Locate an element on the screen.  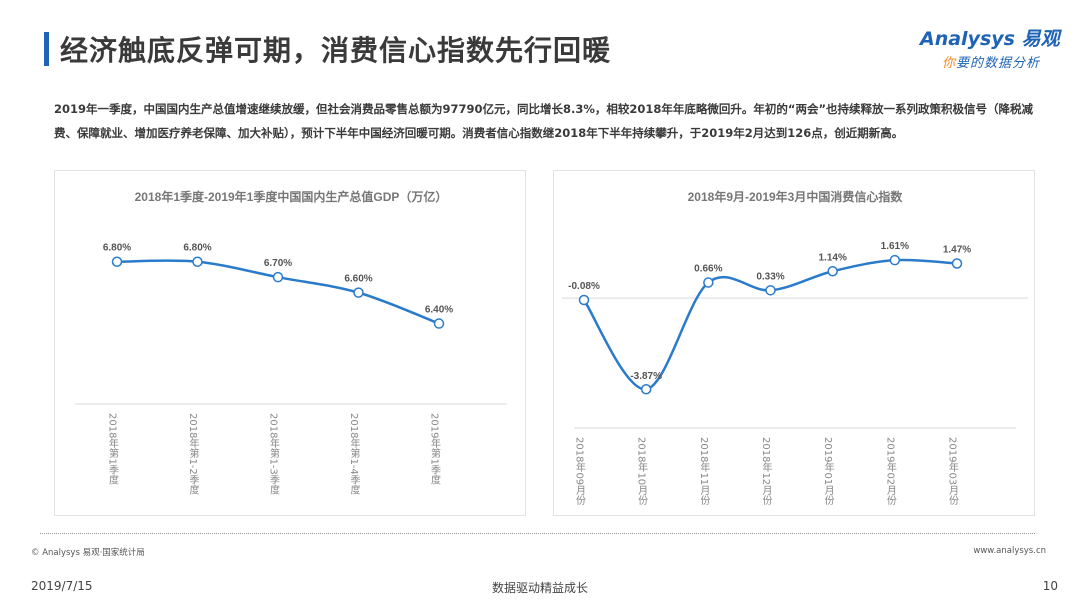
category-label: 2018年10月份 is located at coordinates (642, 471).